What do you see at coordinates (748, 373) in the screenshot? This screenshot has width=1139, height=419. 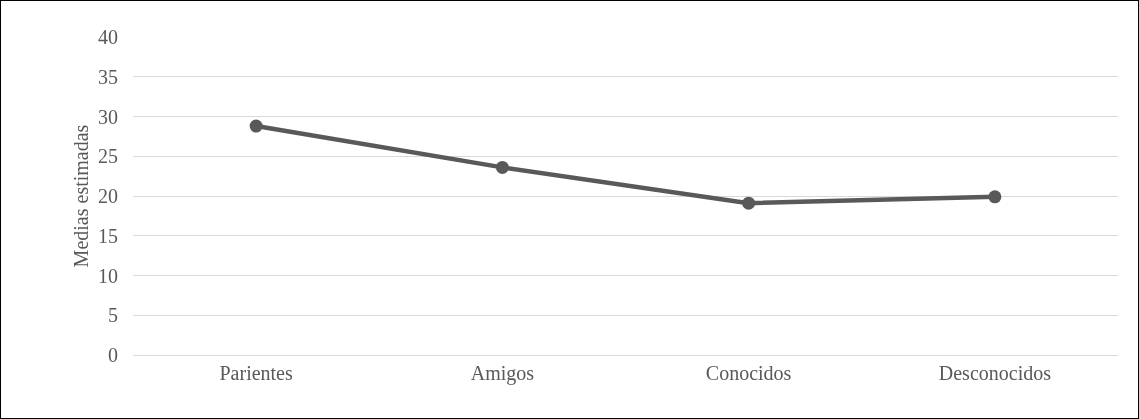 I see `x-tick-label: Conocidos` at bounding box center [748, 373].